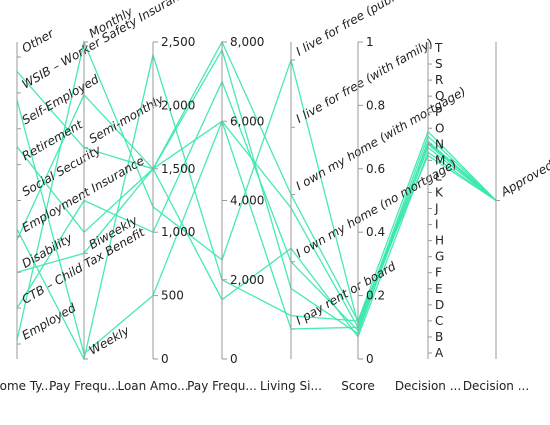 The height and width of the screenshot is (425, 550). I want to click on tick-label: 1,500, so click(178, 169).